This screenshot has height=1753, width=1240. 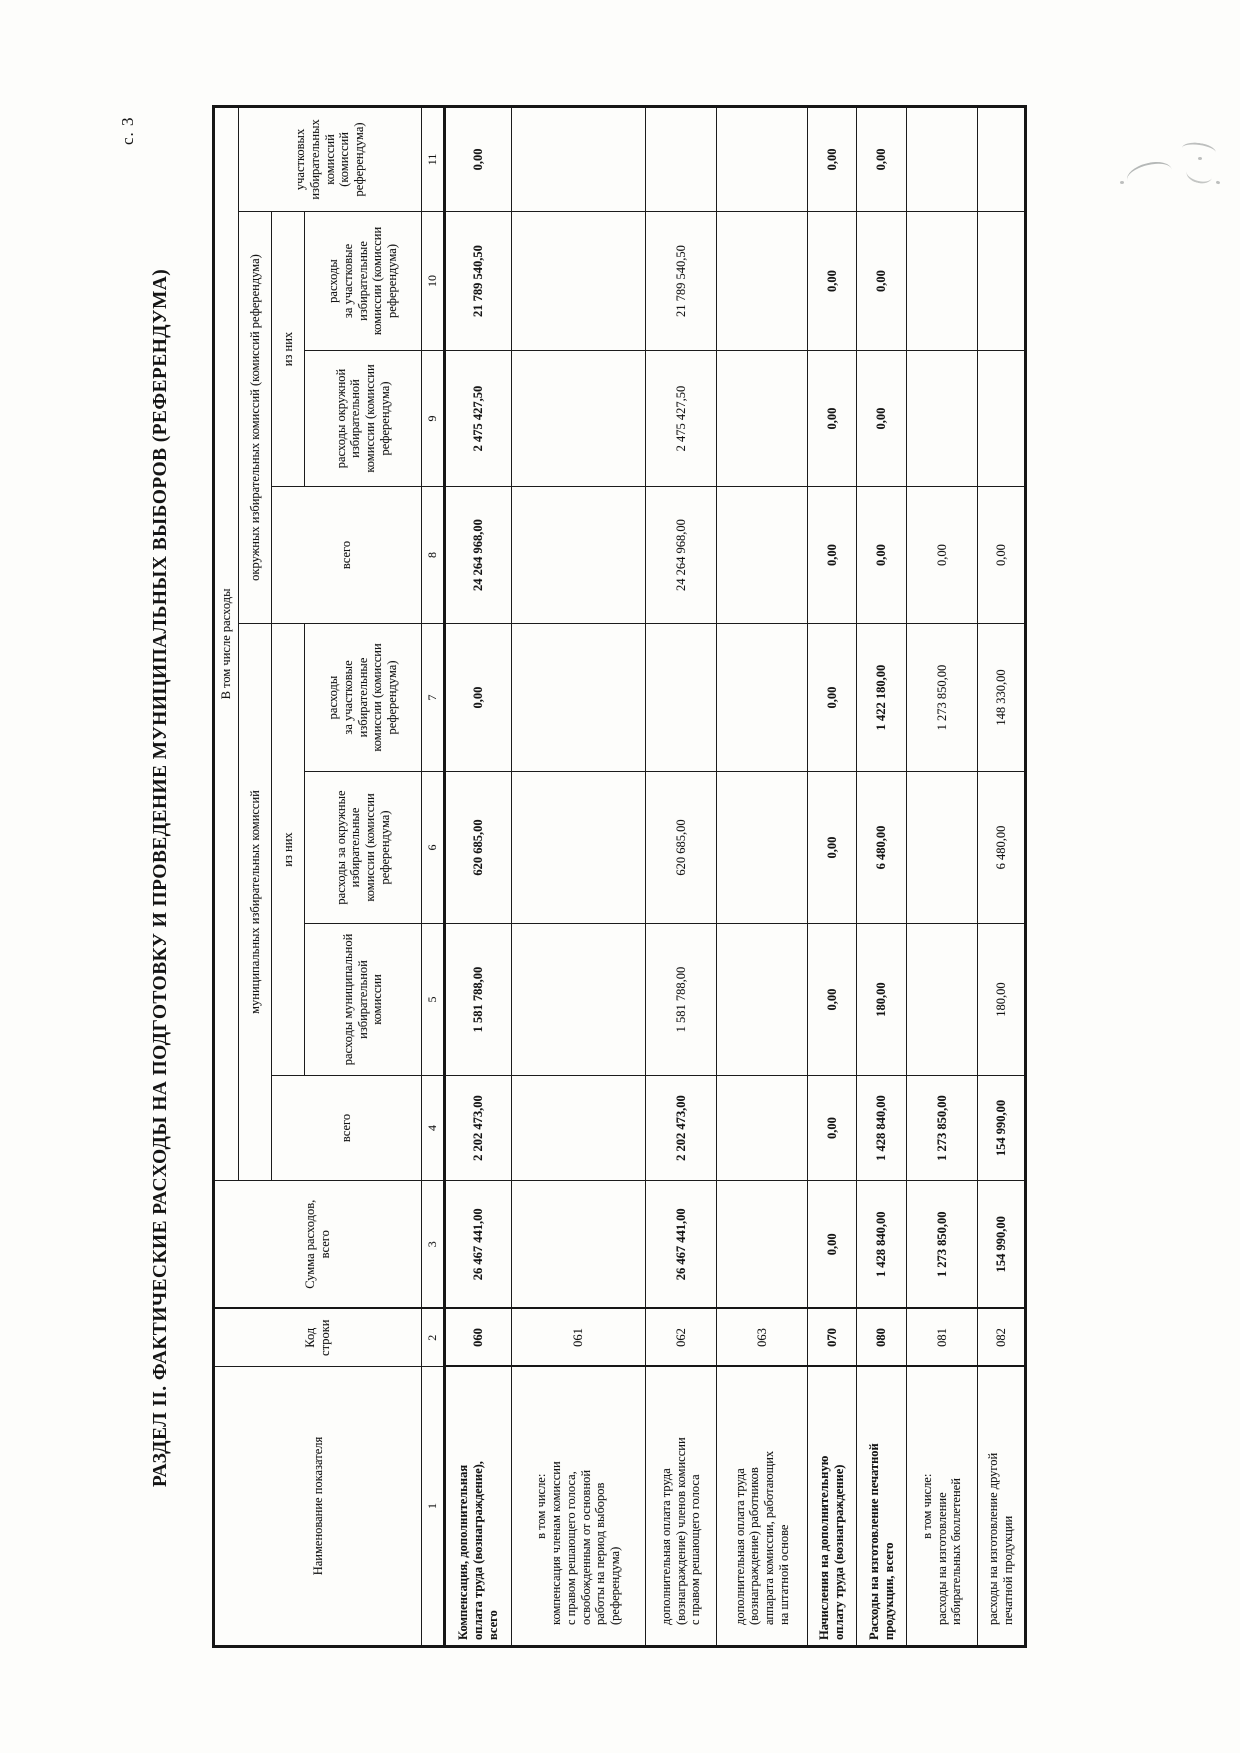 I want to click on col-number: 4, so click(x=433, y=1128).